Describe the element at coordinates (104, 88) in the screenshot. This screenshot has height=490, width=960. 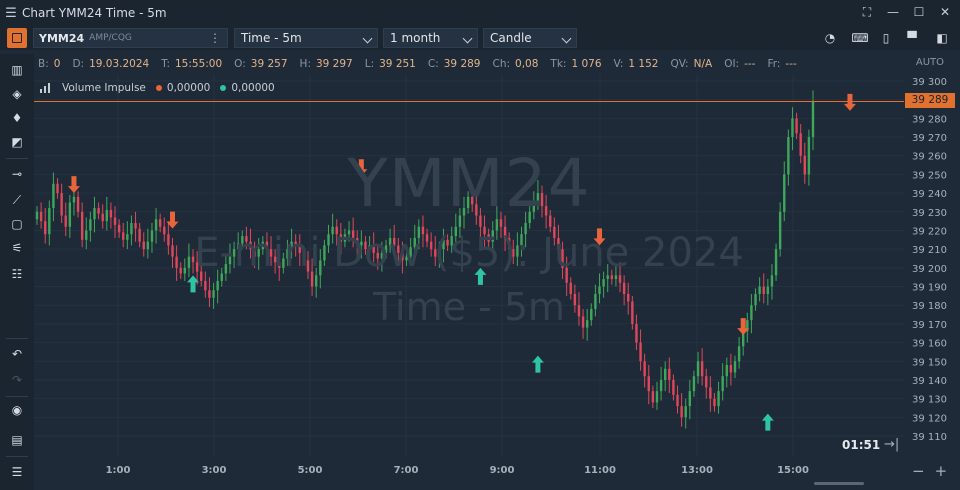
I see `indicator-name: Volume Impulse` at that location.